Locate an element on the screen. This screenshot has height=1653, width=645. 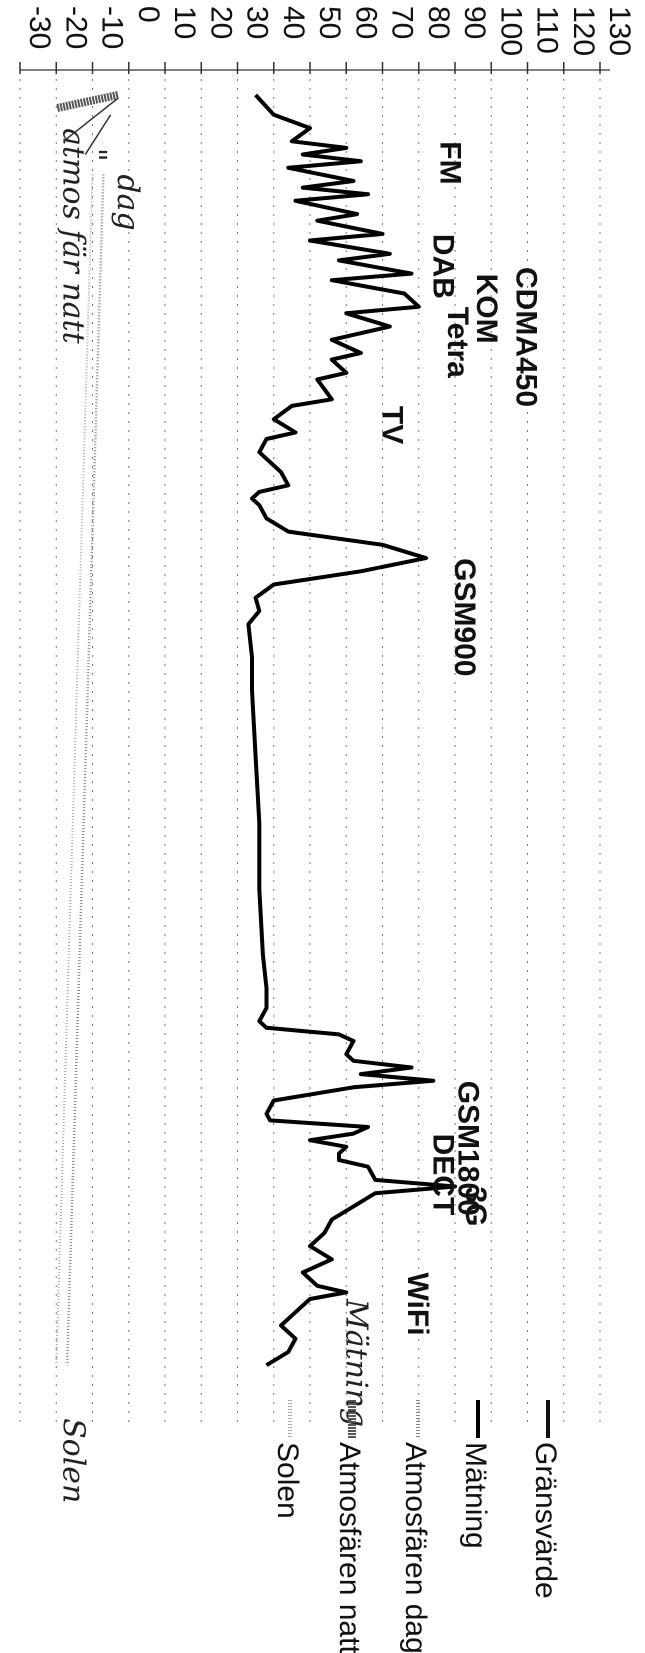
tick-label: 130 is located at coordinates (619, 31).